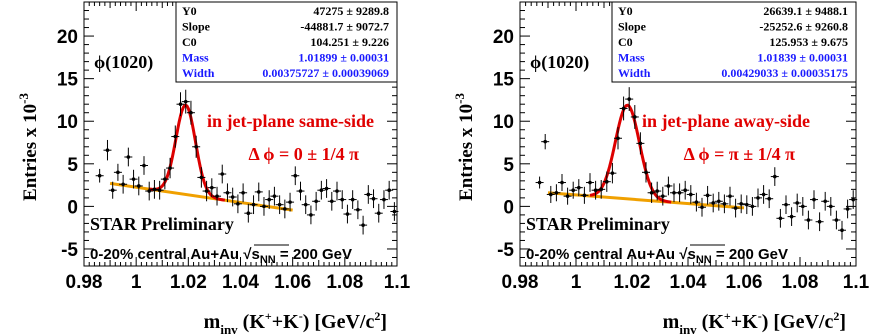 This screenshot has height=336, width=870. What do you see at coordinates (740, 154) in the screenshot?
I see `delta-phi-annotation: Δ ϕ = π ± 1/4 π` at bounding box center [740, 154].